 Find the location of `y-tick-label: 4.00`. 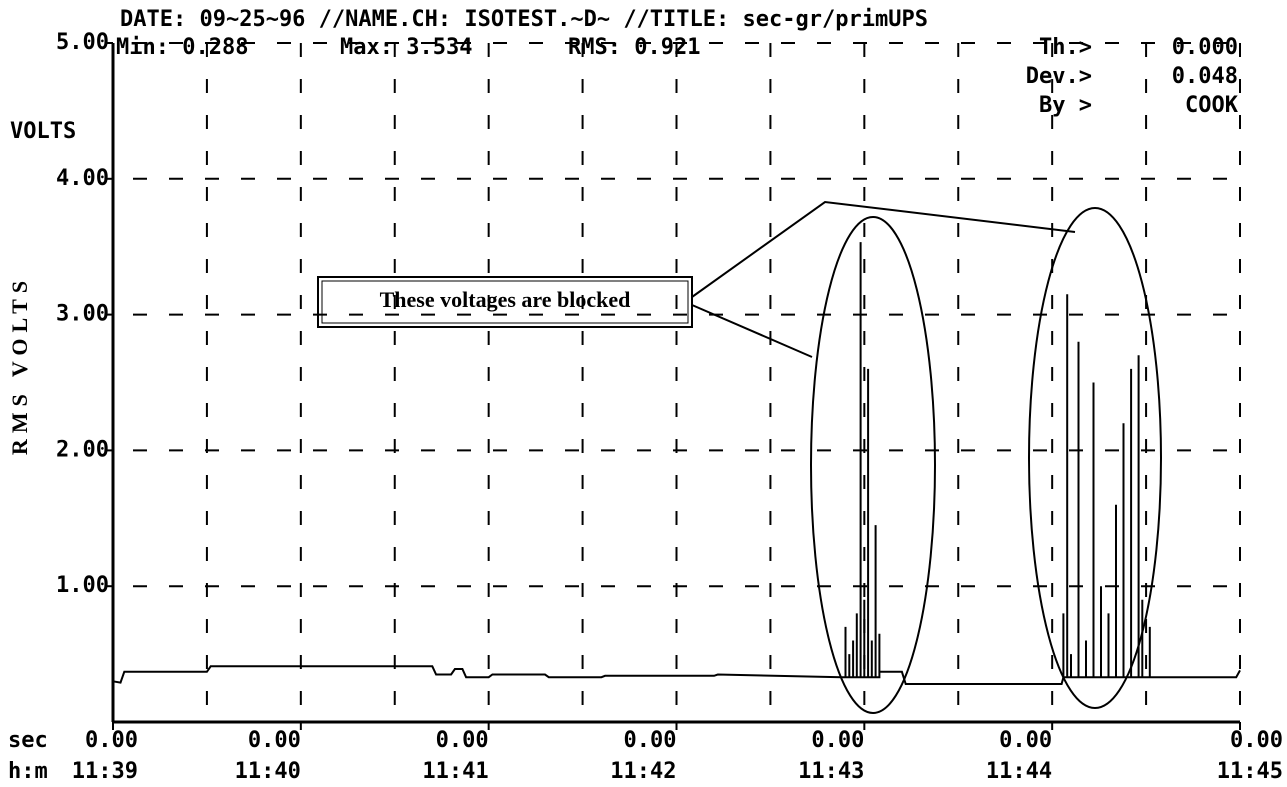

y-tick-label: 4.00 is located at coordinates (82, 178).